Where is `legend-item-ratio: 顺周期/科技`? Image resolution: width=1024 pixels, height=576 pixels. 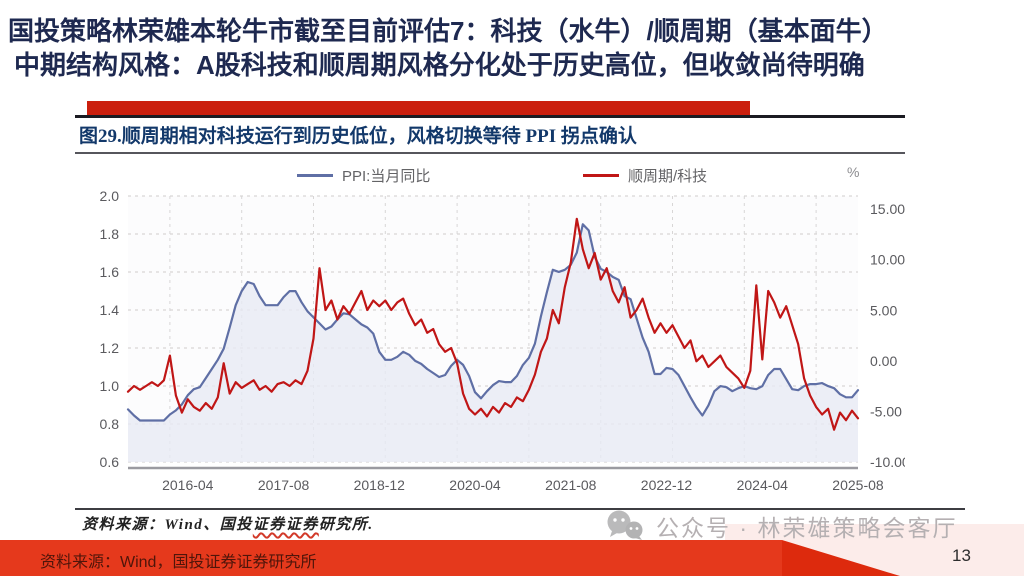 legend-item-ratio: 顺周期/科技 is located at coordinates (645, 175).